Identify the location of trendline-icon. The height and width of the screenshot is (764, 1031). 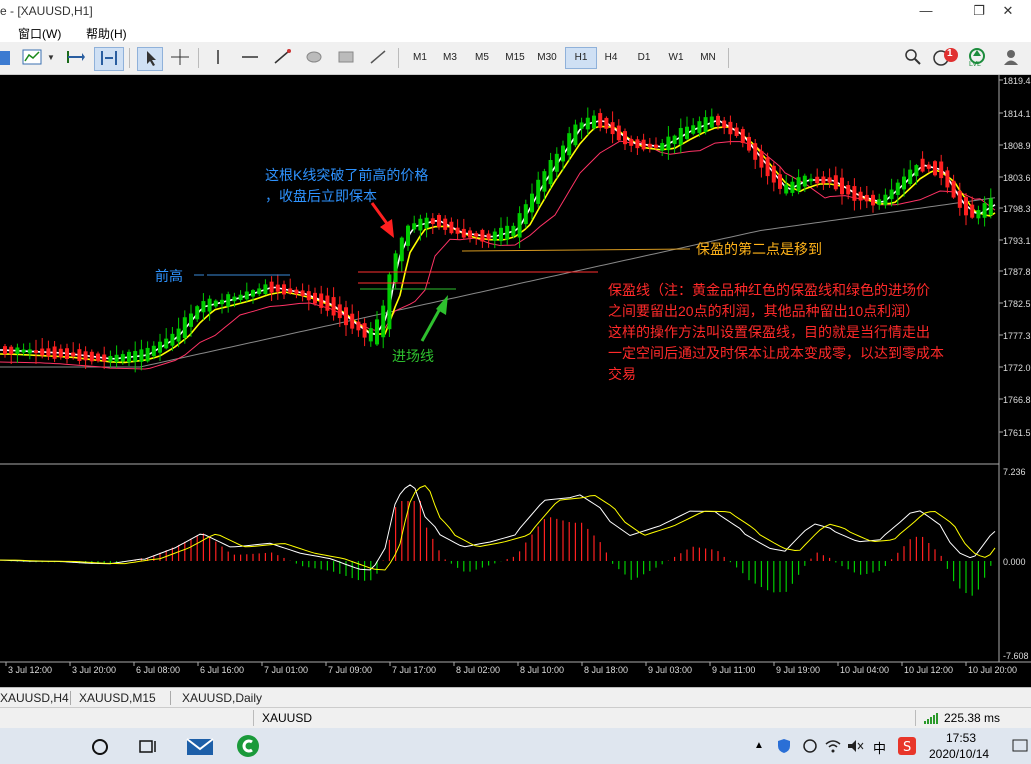
(282, 58).